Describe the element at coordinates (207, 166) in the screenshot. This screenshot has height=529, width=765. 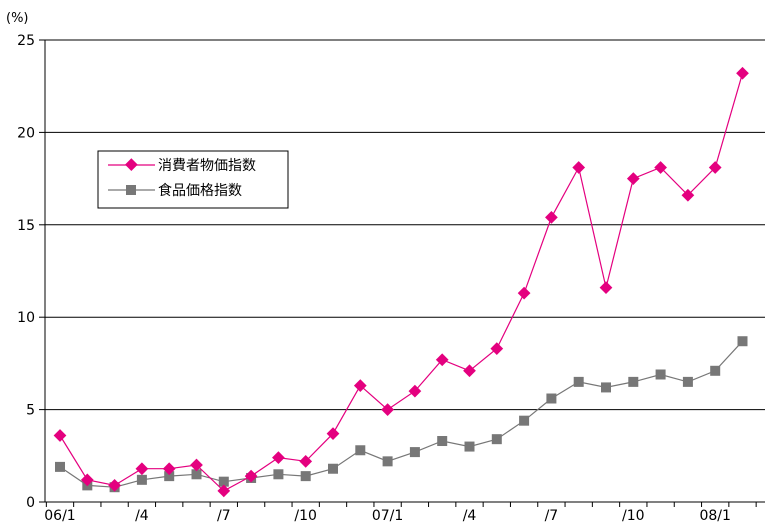
I see `legend-label-cpi: 消費者物価指数` at that location.